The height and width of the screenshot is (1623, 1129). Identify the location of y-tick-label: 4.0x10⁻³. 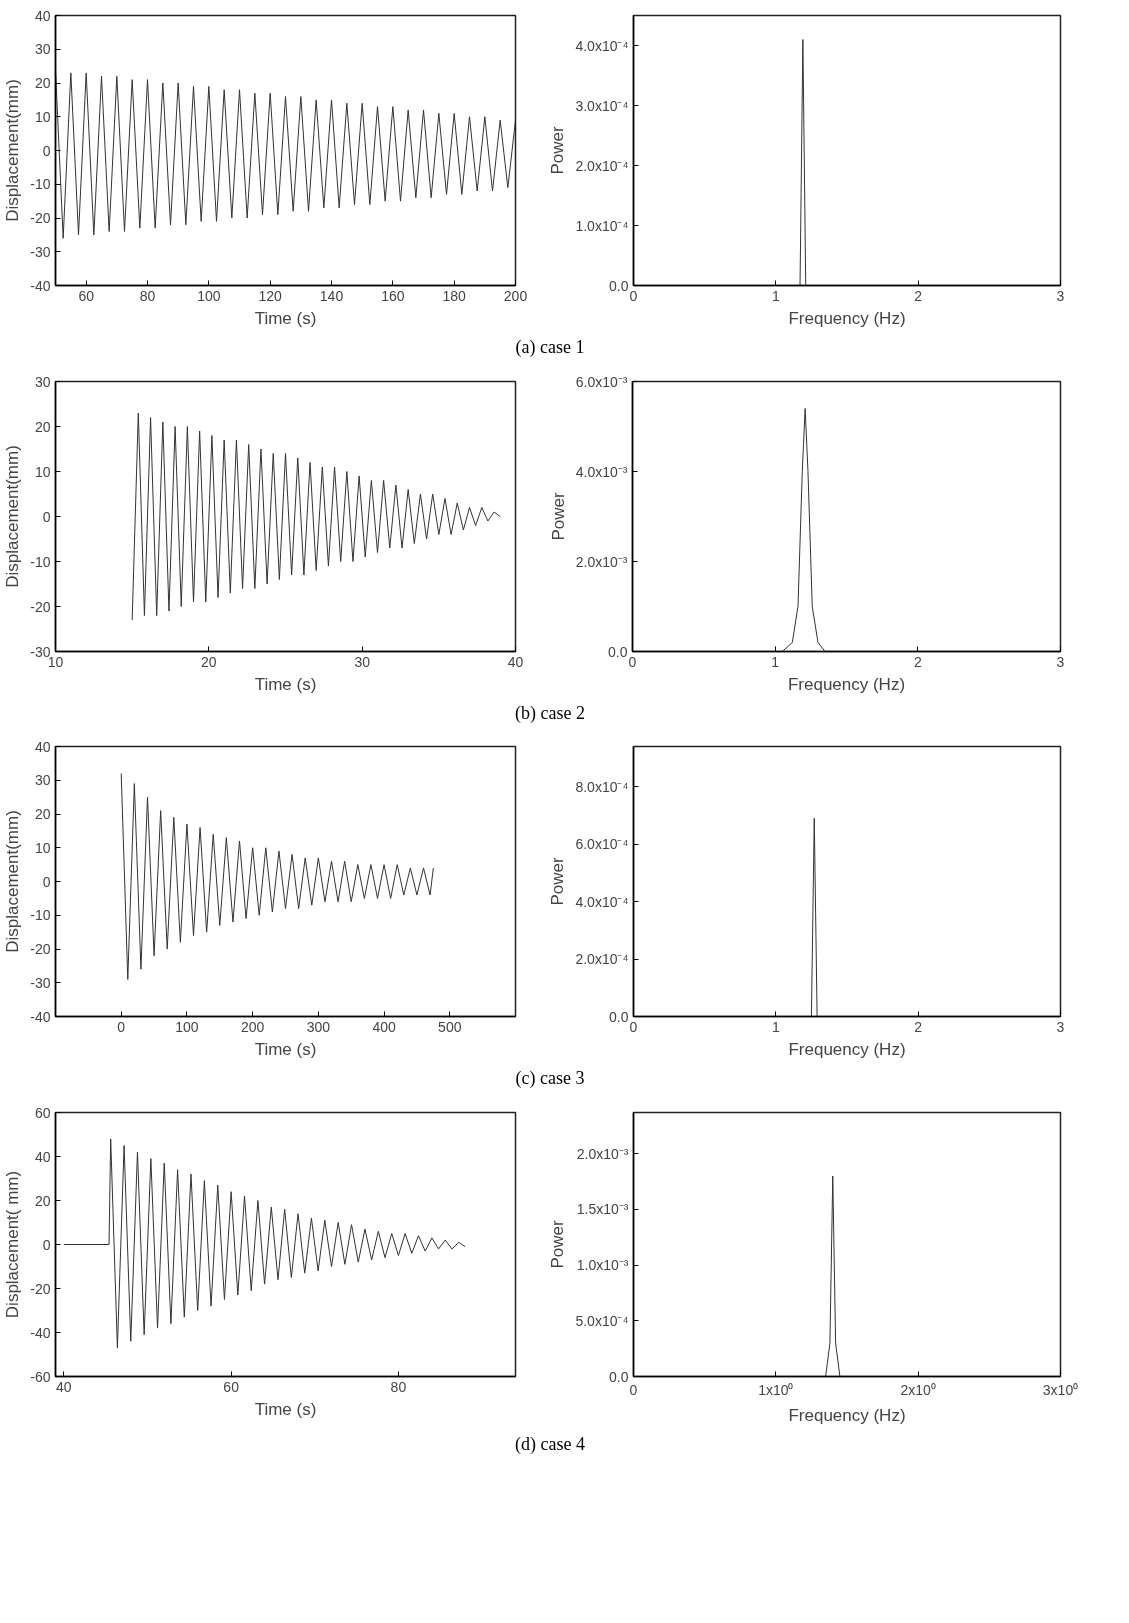
(601, 471).